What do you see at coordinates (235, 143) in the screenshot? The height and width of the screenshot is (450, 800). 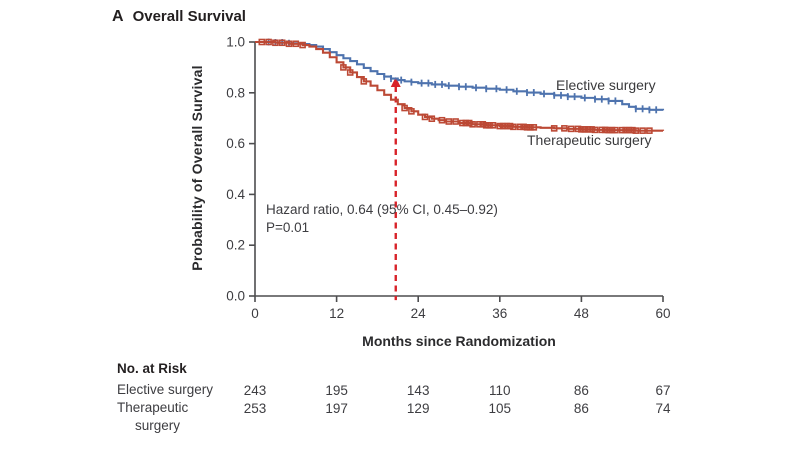 I see `y-tick-label: 0.6` at bounding box center [235, 143].